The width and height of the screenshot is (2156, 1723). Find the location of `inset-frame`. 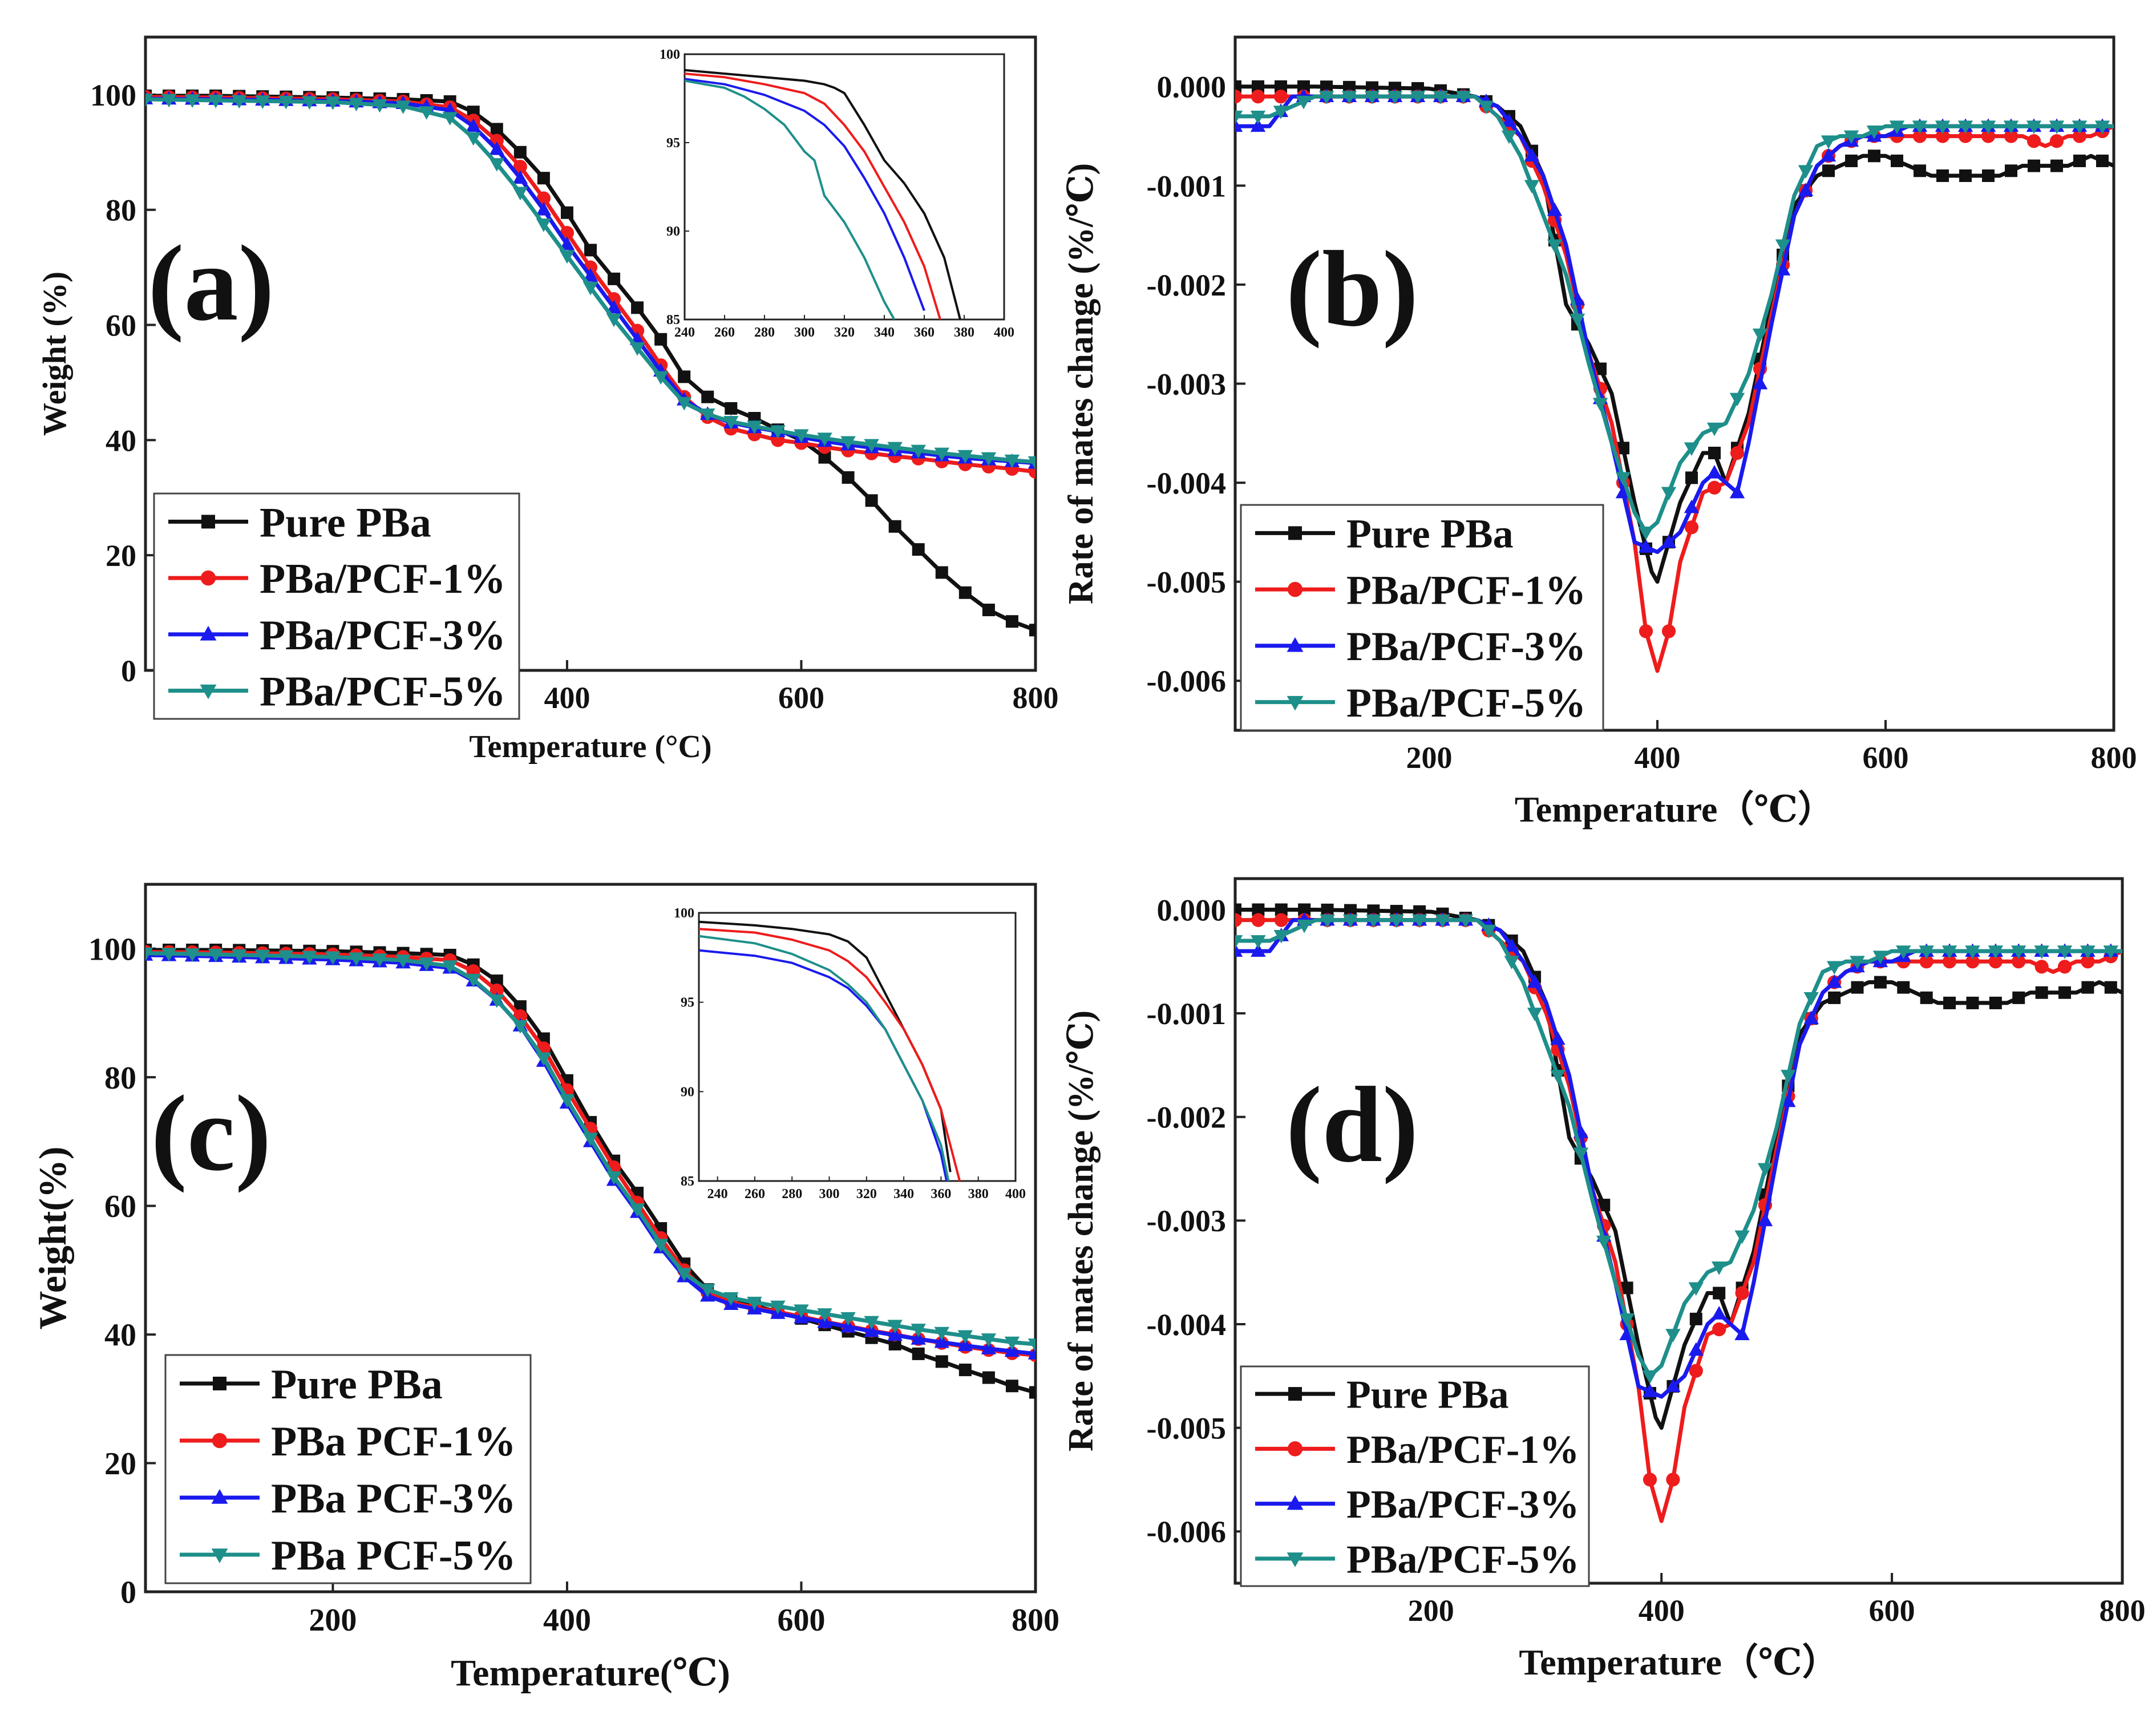

inset-frame is located at coordinates (858, 1047).